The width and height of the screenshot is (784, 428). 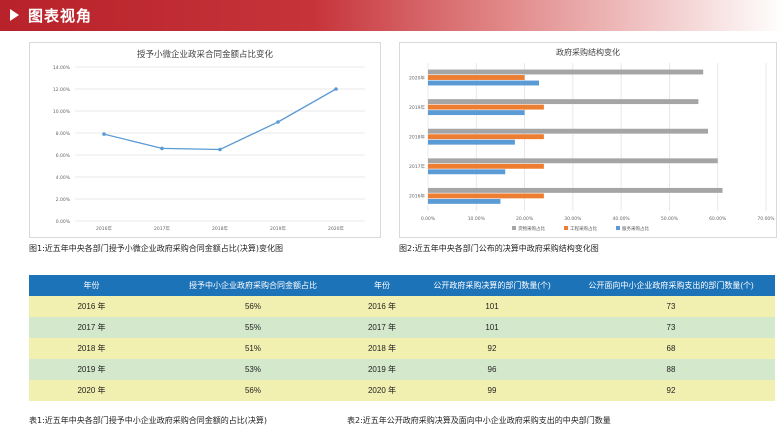 What do you see at coordinates (91, 306) in the screenshot?
I see `table1-cell: 2016 年` at bounding box center [91, 306].